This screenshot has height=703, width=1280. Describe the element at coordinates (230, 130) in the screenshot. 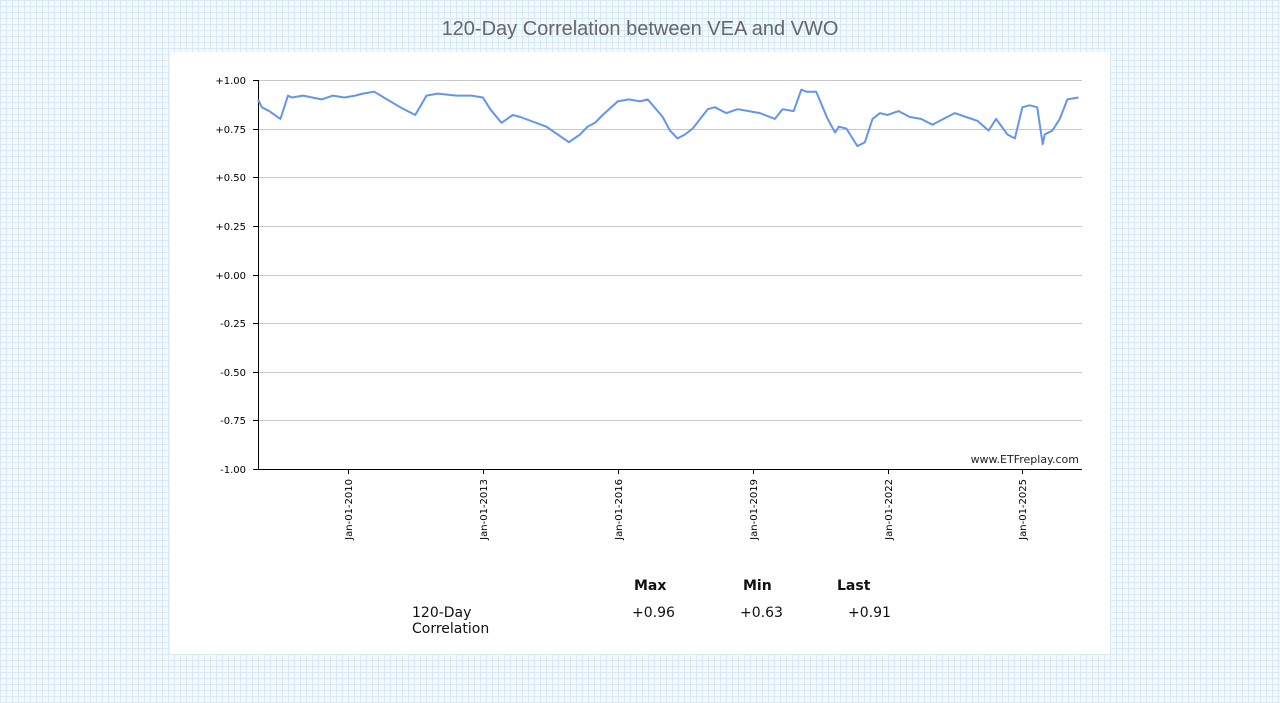

I see `y-tick-label: +0.75` at that location.